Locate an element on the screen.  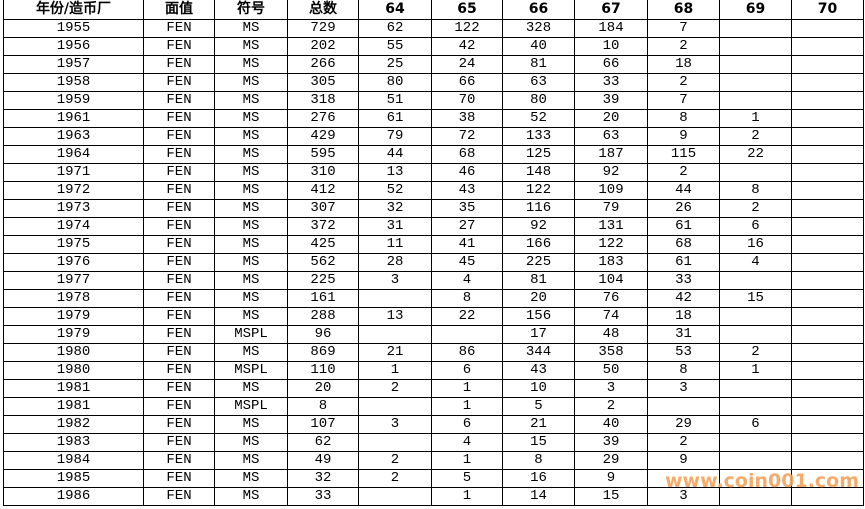
table-cell: 1957 is located at coordinates (73, 64).